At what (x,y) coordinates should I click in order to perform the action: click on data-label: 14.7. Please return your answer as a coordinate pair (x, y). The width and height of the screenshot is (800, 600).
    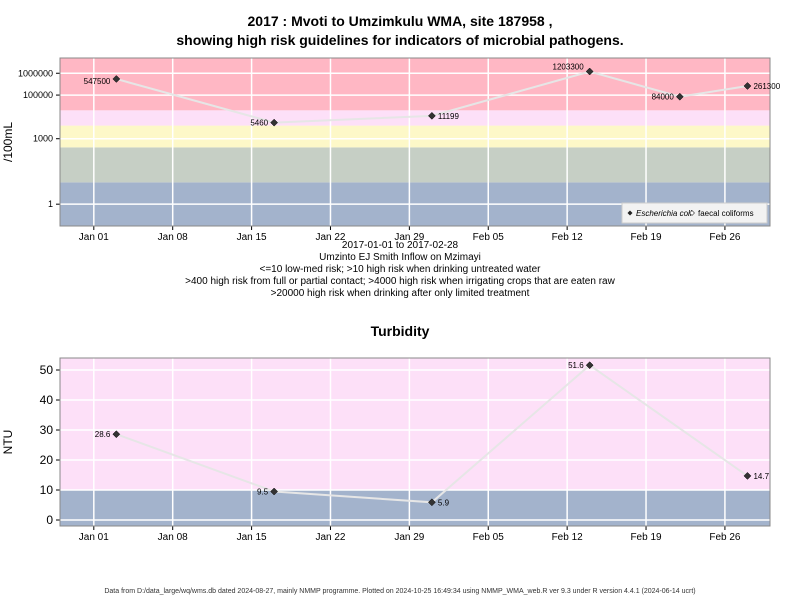
    Looking at the image, I should click on (761, 476).